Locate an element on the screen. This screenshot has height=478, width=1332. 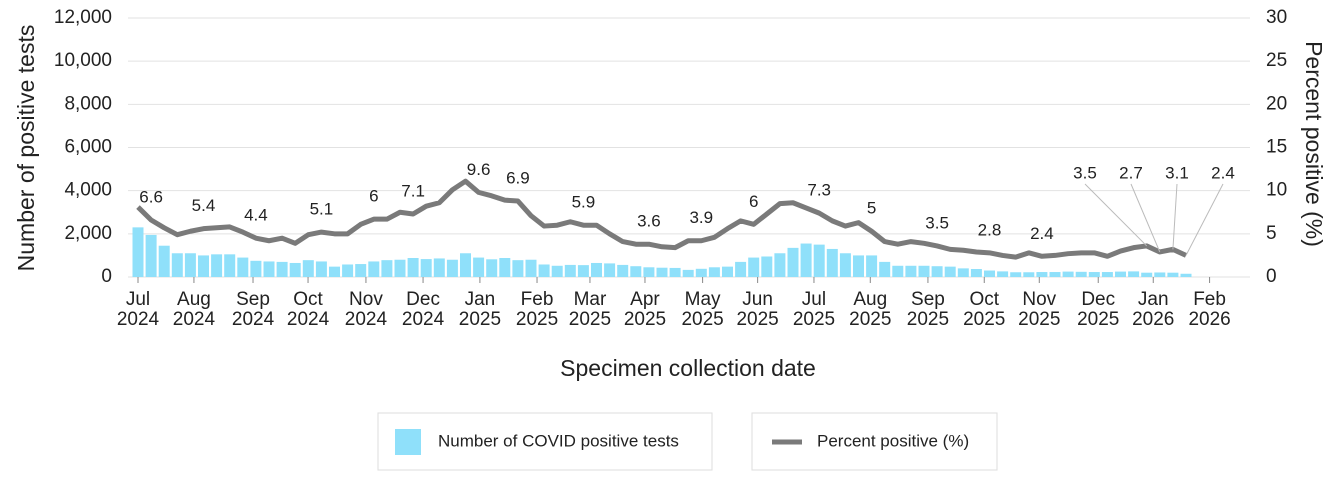
y-axis-title: Number of positive tests is located at coordinates (26, 148).